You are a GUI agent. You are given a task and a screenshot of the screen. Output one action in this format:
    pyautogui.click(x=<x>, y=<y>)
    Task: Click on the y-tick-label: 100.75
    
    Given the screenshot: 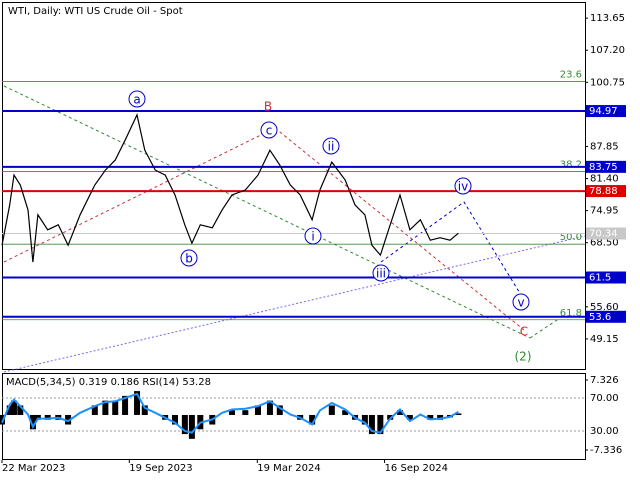 What is the action you would take?
    pyautogui.click(x=607, y=82)
    